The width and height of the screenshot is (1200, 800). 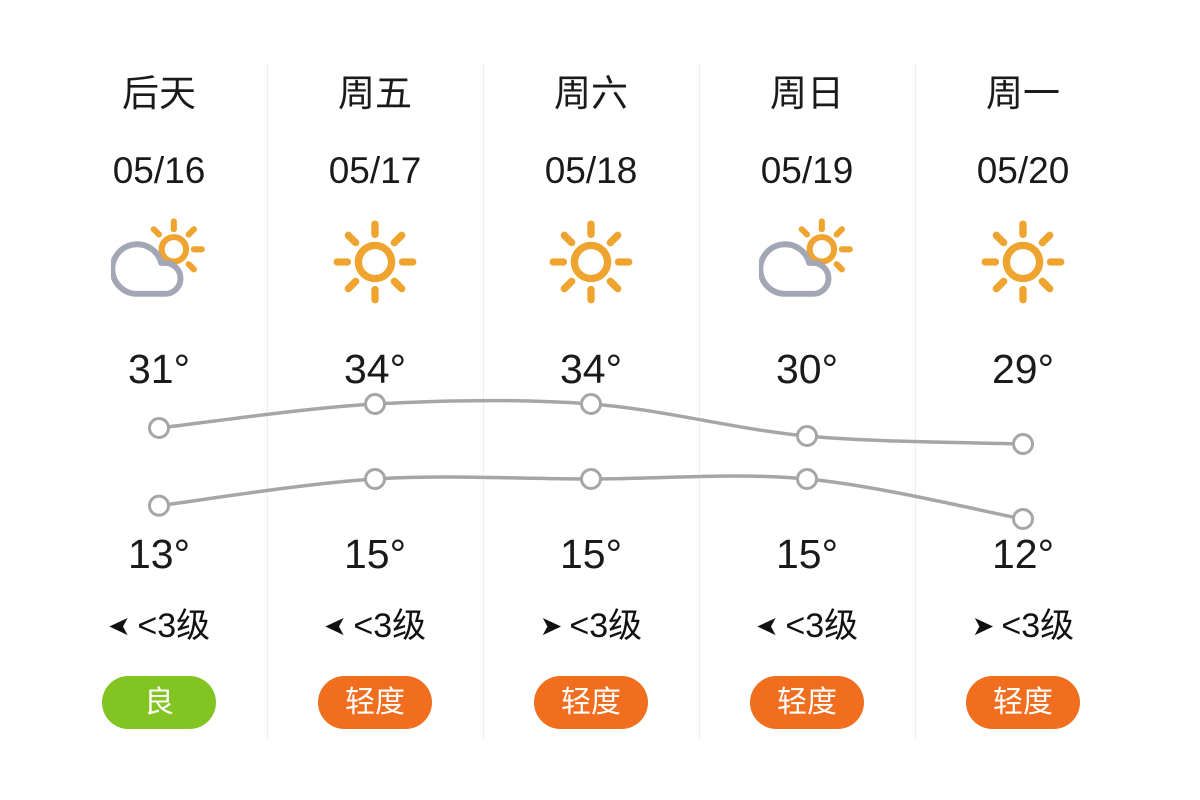 What do you see at coordinates (807, 170) in the screenshot?
I see `date-label: 05/19` at bounding box center [807, 170].